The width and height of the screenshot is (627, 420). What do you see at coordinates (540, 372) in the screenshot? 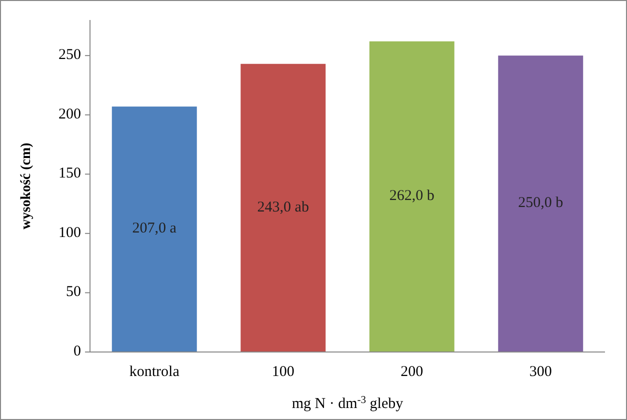
I see `x-tick-label: 300` at bounding box center [540, 372].